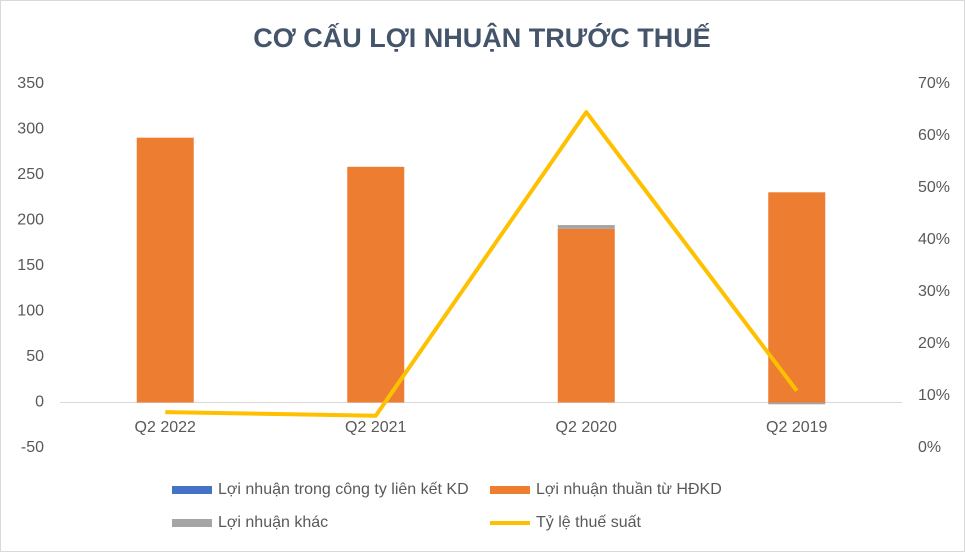 This screenshot has height=552, width=965. Describe the element at coordinates (934, 187) in the screenshot. I see `y2-tick-label: 50%` at that location.